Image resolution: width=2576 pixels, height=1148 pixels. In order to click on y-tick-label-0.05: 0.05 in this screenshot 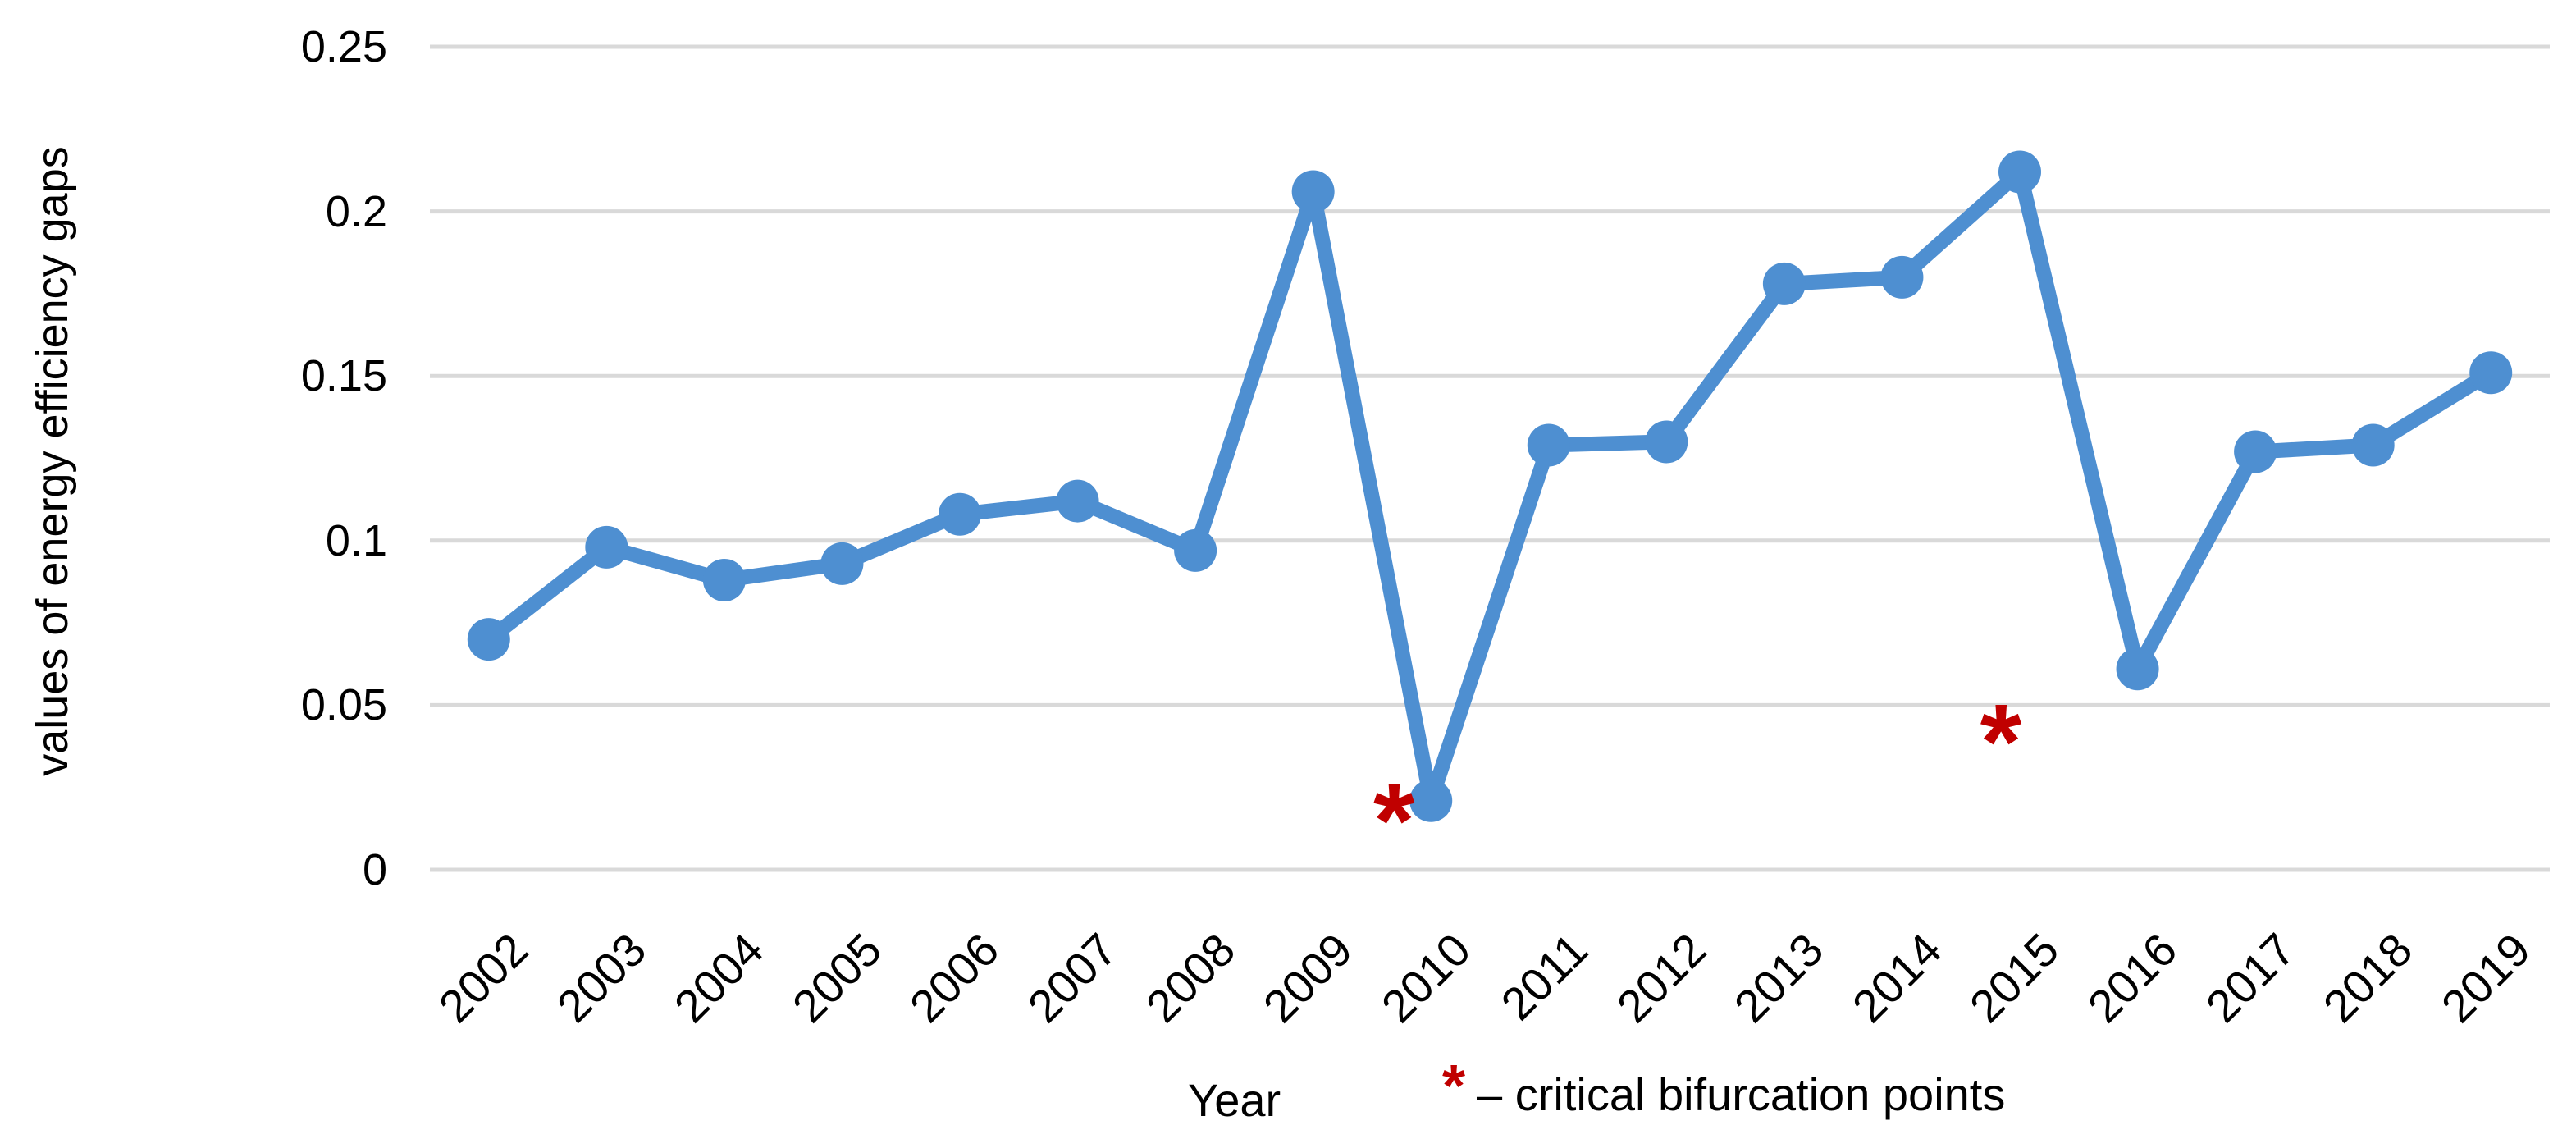, I will do `click(344, 705)`.